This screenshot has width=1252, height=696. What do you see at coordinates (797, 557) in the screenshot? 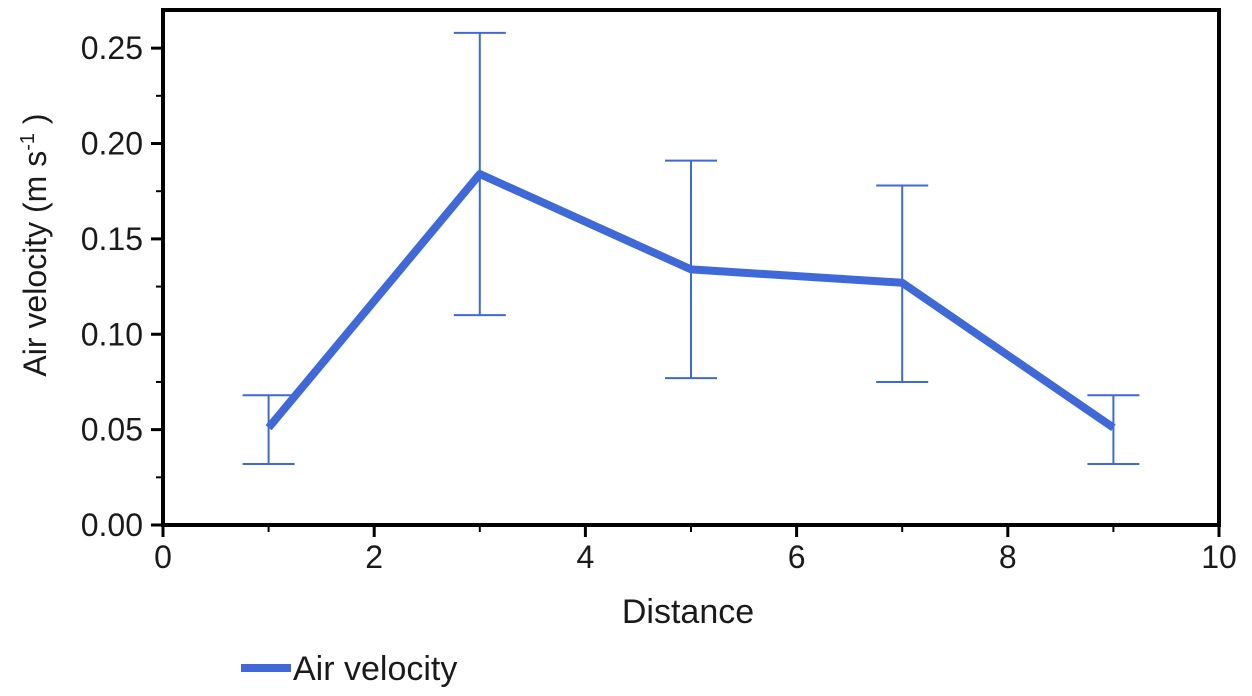
I see `x-tick-label: 6` at bounding box center [797, 557].